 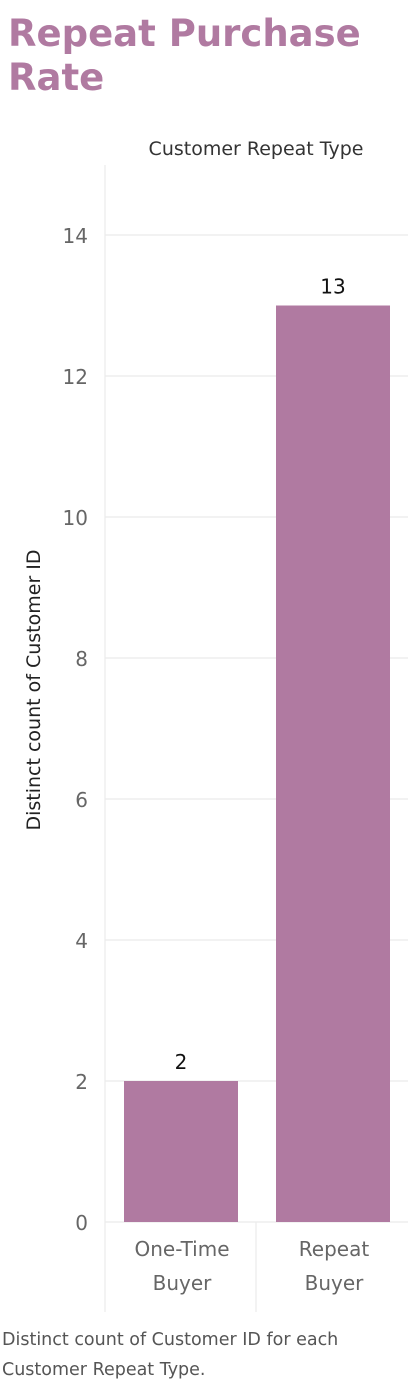 What do you see at coordinates (334, 1249) in the screenshot?
I see `x-tick-label-1-line-0: Repeat` at bounding box center [334, 1249].